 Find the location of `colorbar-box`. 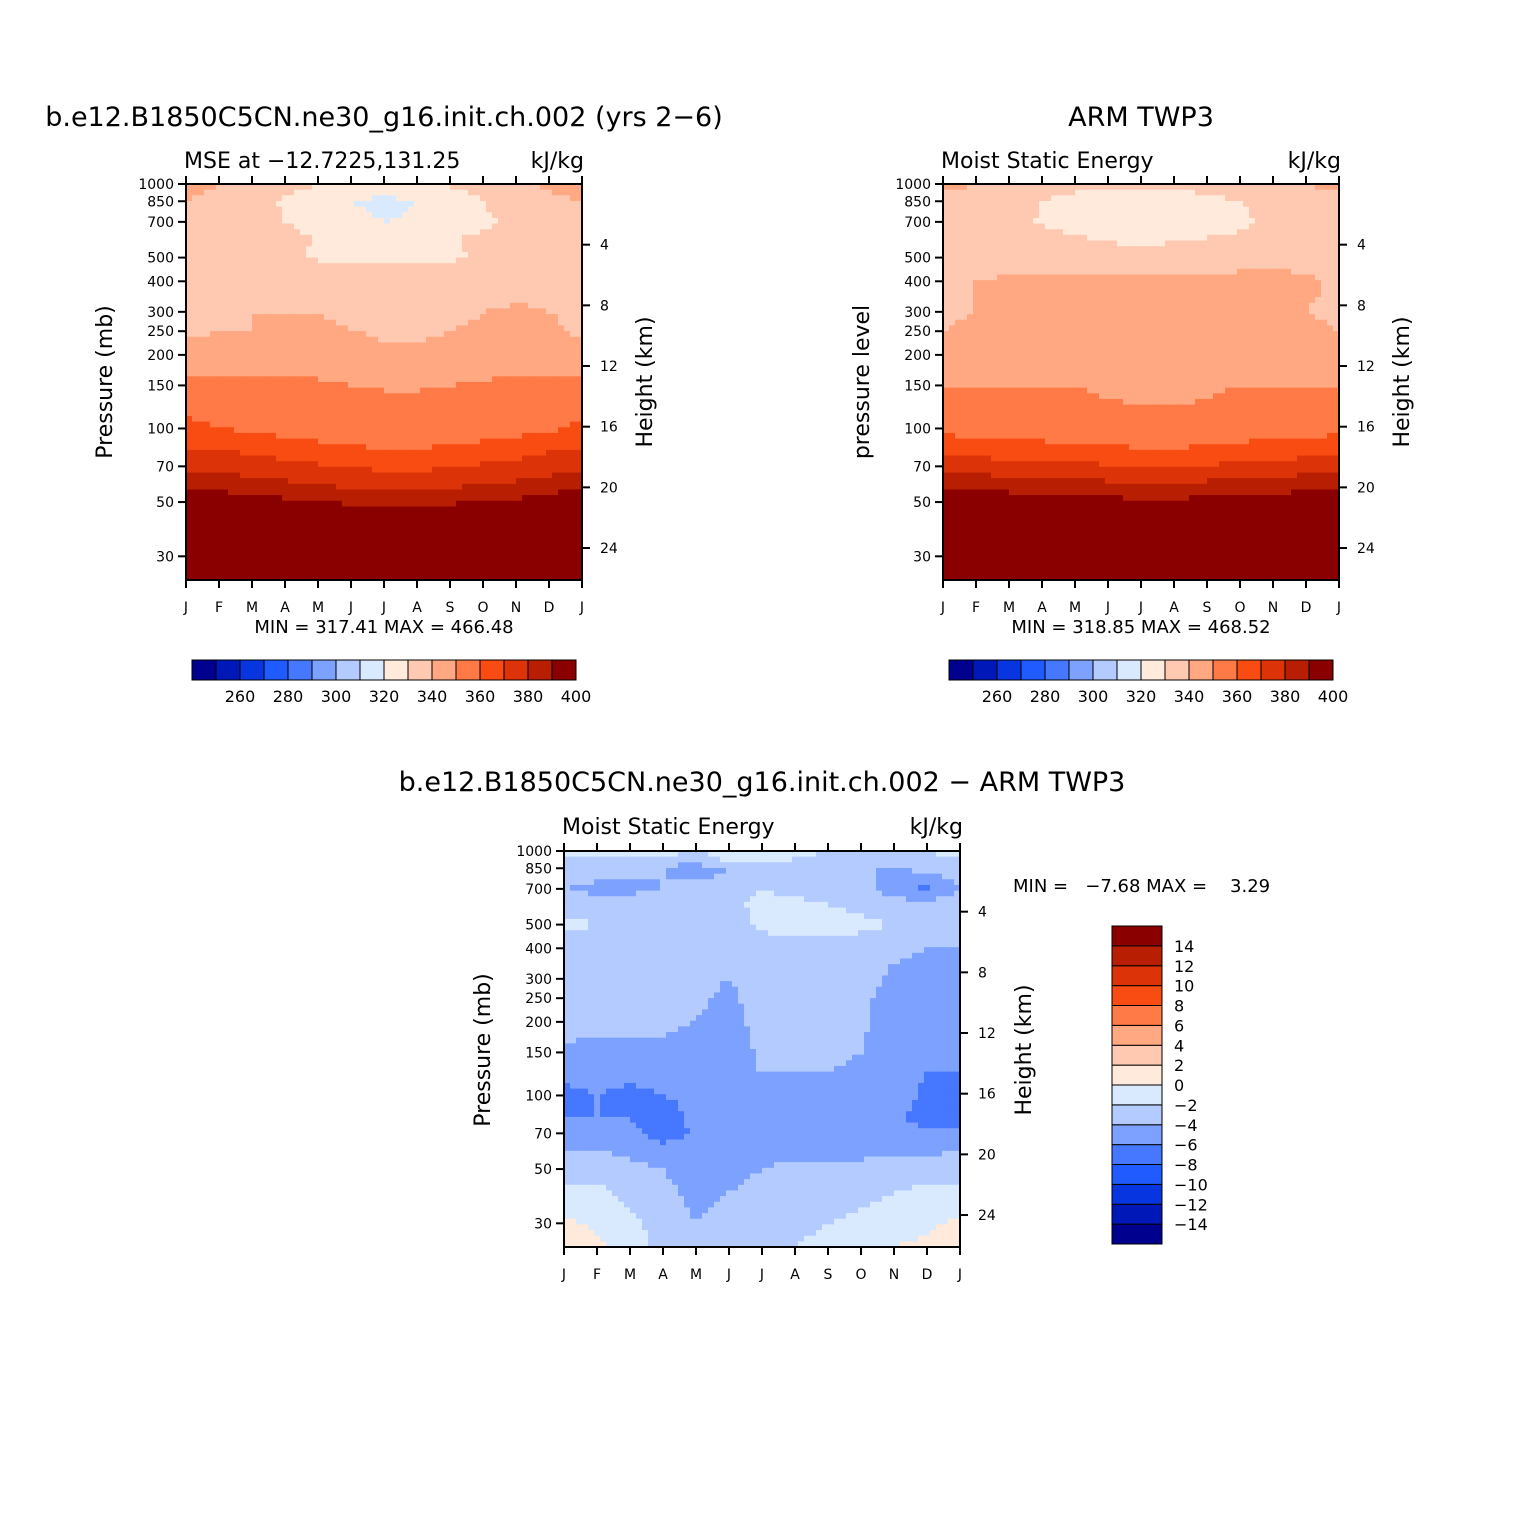

colorbar-box is located at coordinates (492, 670).